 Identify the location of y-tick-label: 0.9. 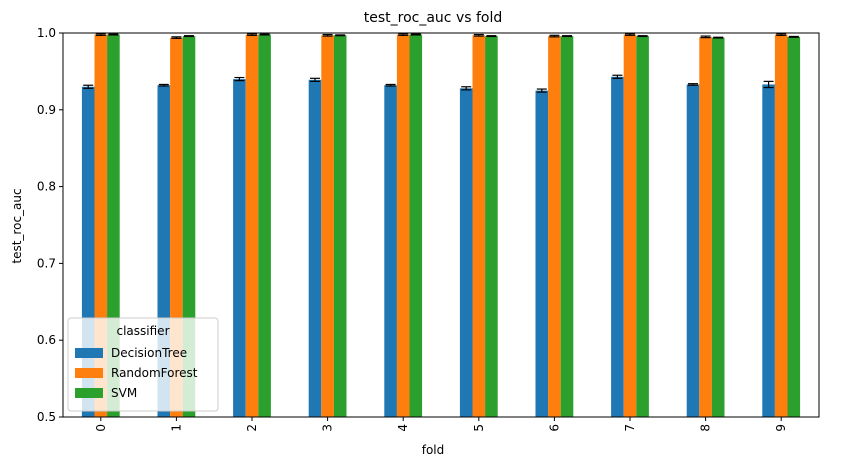
(46, 110).